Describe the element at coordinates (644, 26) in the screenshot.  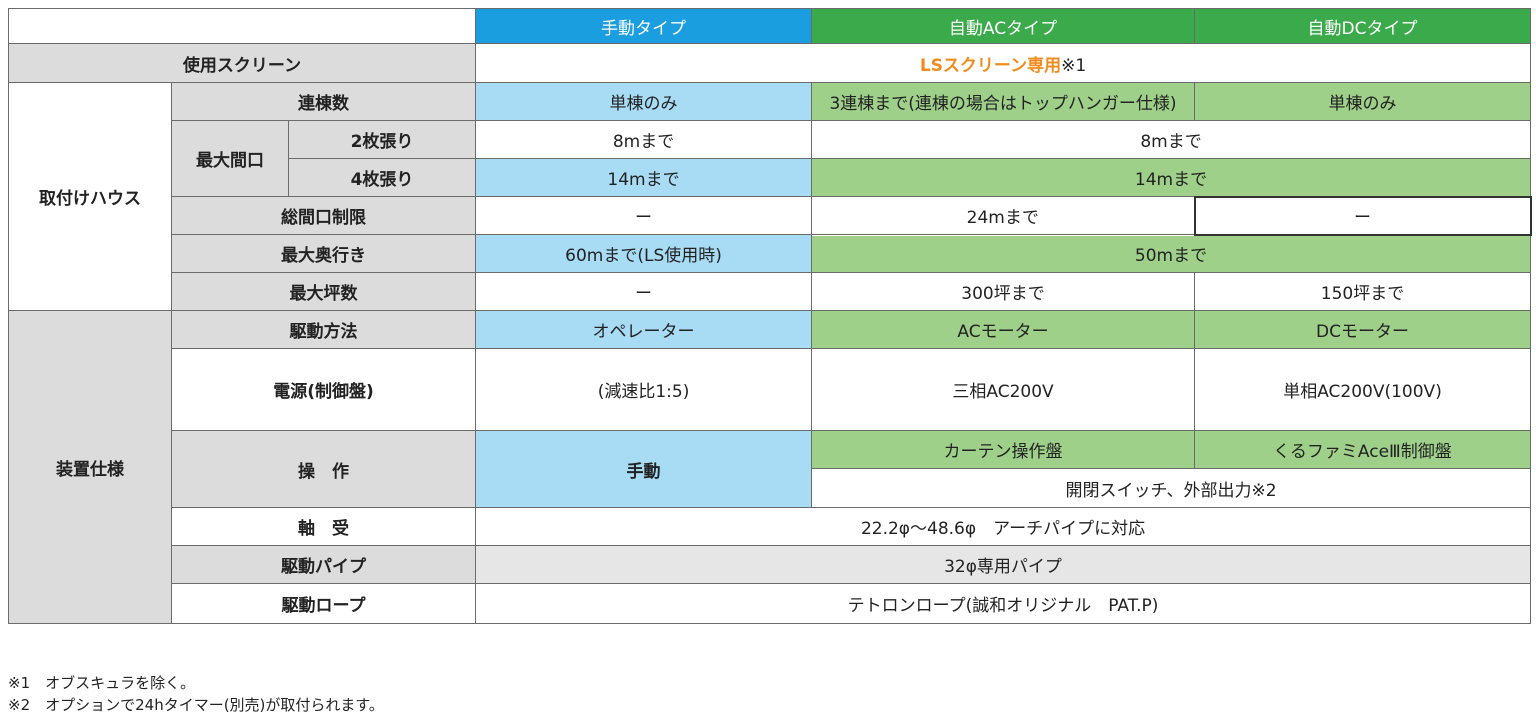
I see `col-header-manual: 手動タイプ` at that location.